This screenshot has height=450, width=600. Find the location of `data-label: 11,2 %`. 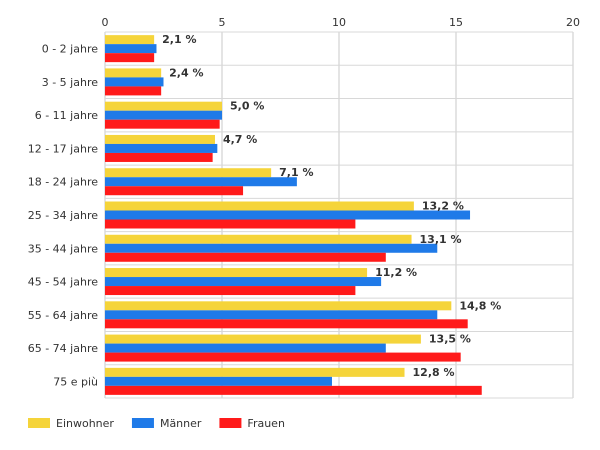

data-label: 11,2 % is located at coordinates (396, 272).